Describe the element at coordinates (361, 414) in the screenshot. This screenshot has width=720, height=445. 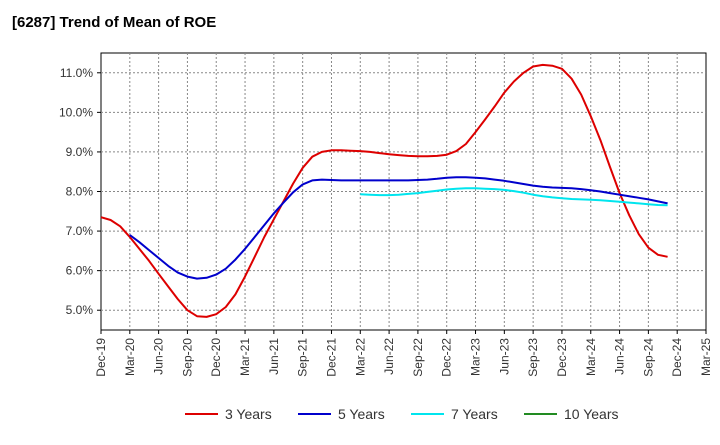
I see `legend-label-5-years: 5 Years` at that location.